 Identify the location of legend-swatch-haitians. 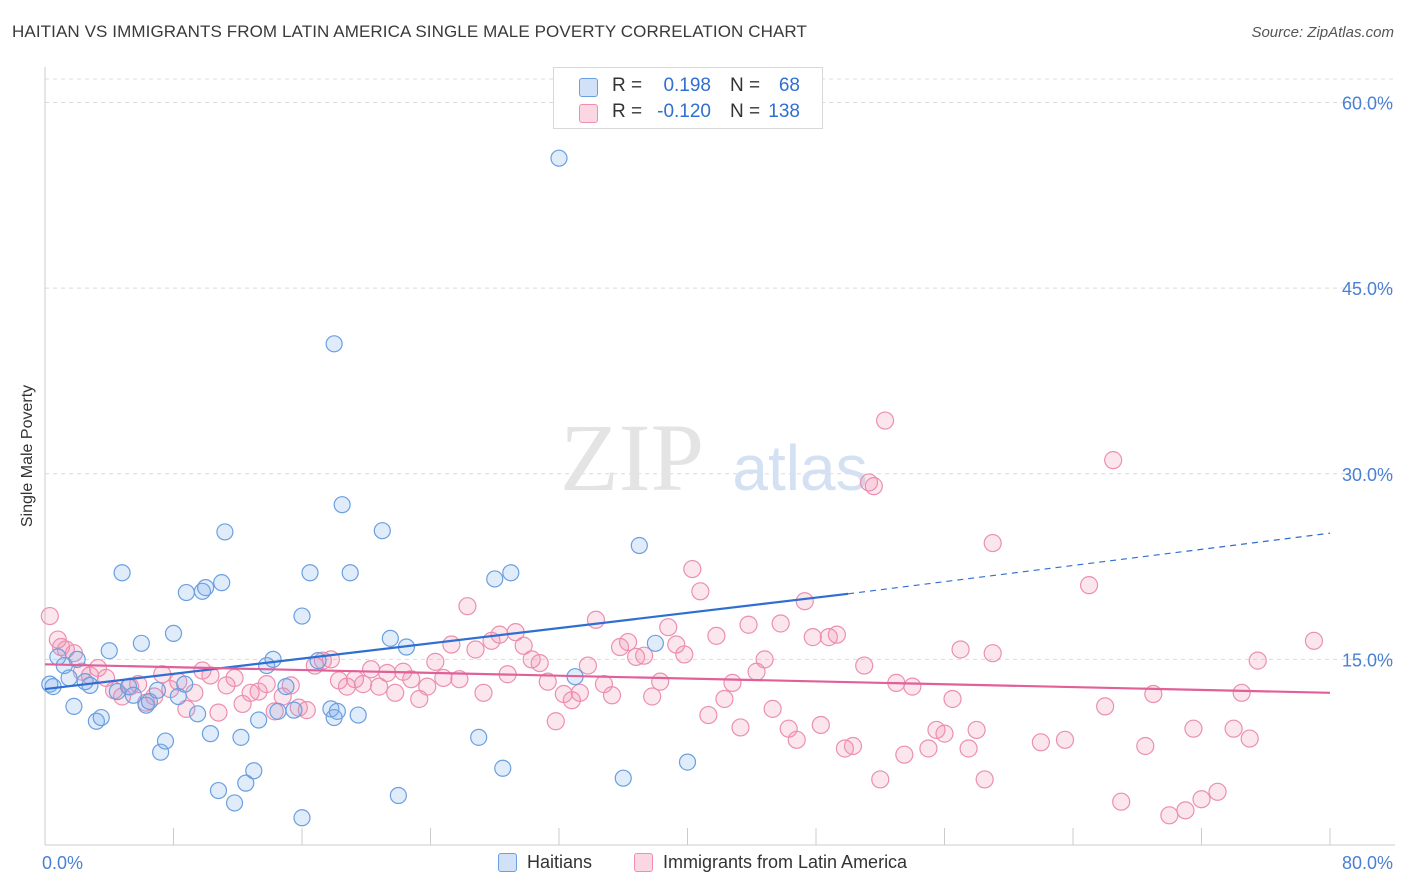
(588, 87).